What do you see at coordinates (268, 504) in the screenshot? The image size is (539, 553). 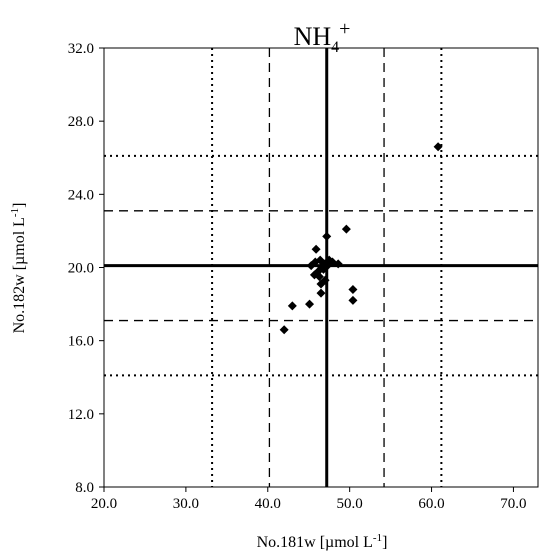 I see `x-tick-label: 40.0` at bounding box center [268, 504].